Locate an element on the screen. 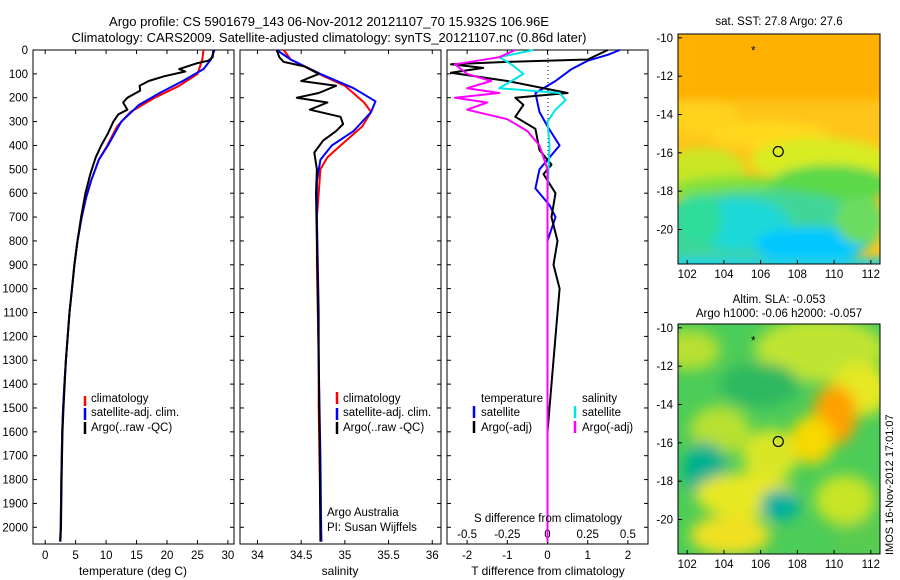 This screenshot has height=580, width=900. sla-map-axes: 102 104 106 108 110 112 -10 -12 -14 -16 -18 -20 is located at coordinates (768, 447).